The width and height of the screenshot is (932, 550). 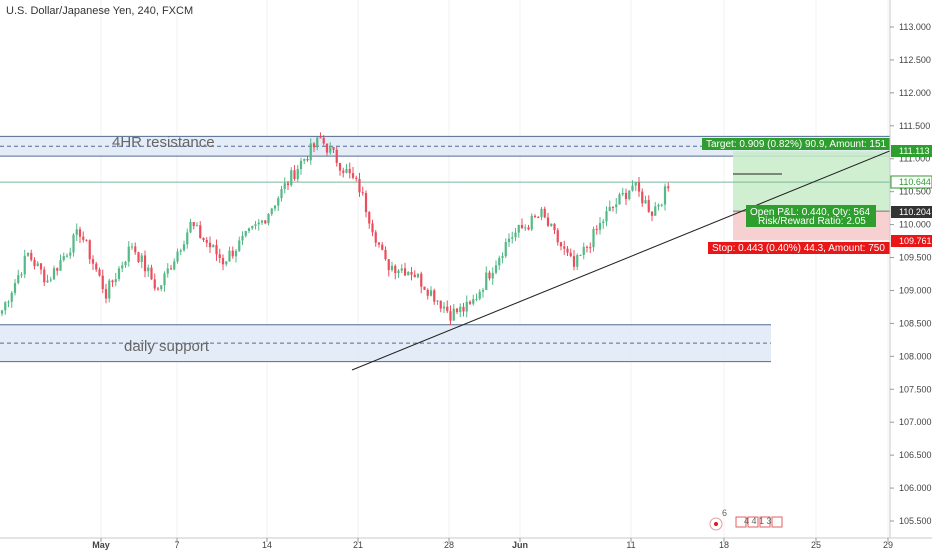 I want to click on time-scale: May 7 14 21 28 Jun 11 18 25 29, so click(x=466, y=543).